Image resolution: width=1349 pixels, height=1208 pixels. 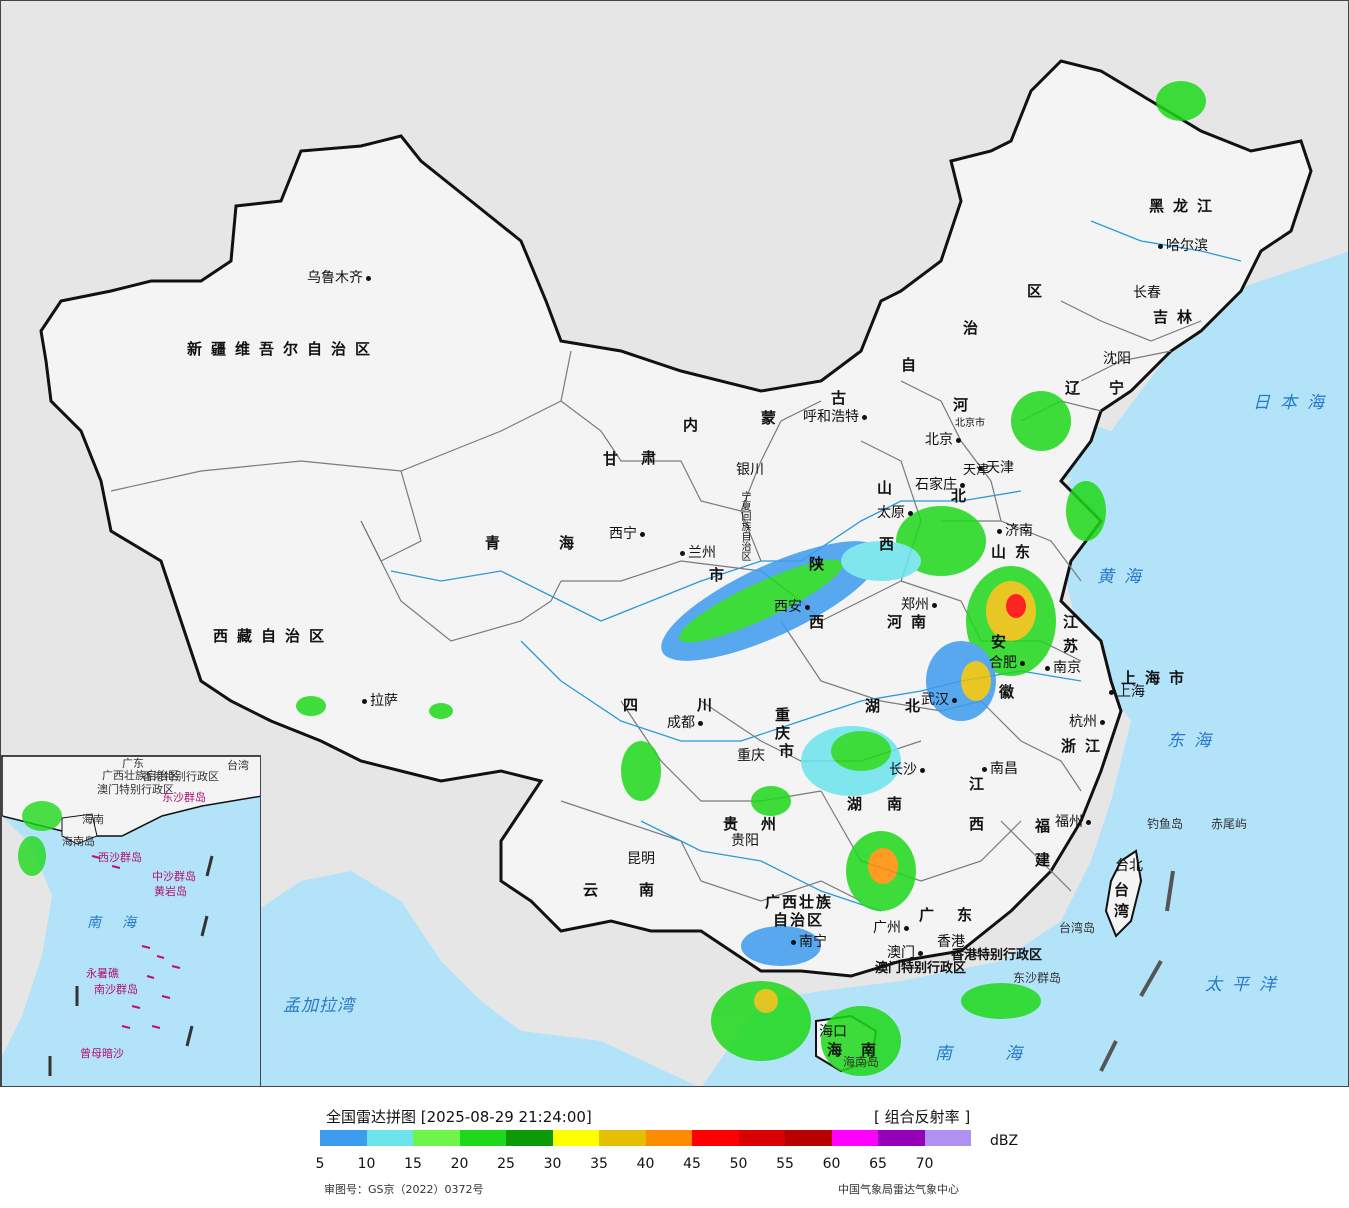 I want to click on legend-tick-15: 15, so click(x=413, y=1164).